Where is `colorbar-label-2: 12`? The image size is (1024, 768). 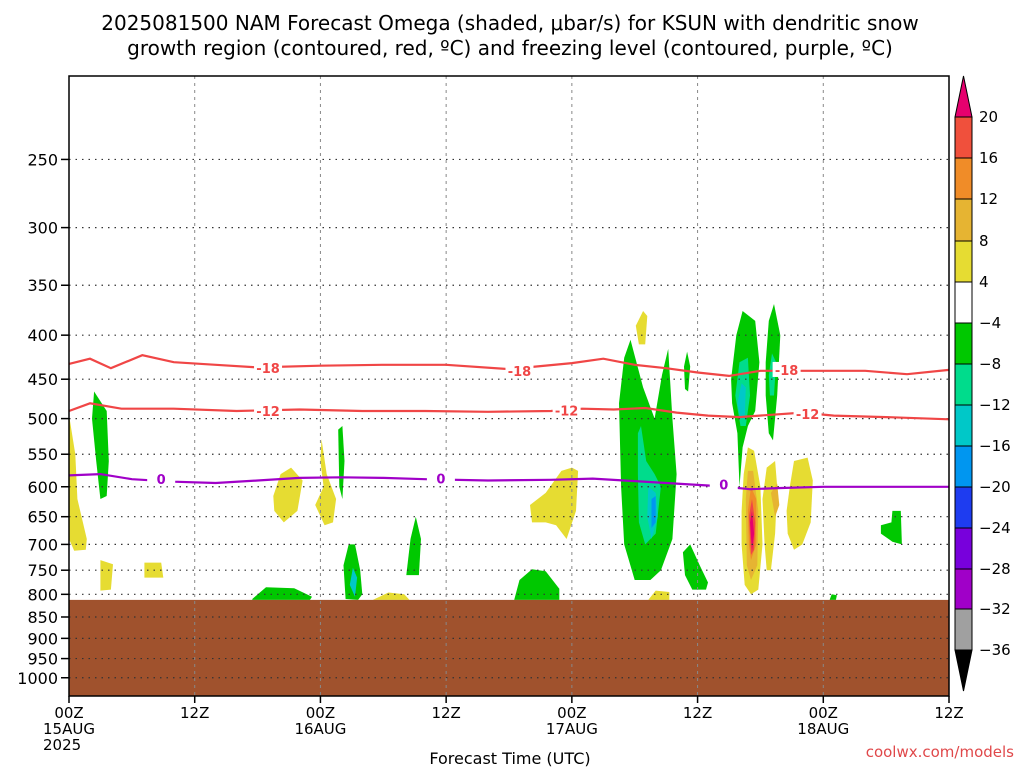 colorbar-label-2: 12 is located at coordinates (988, 199).